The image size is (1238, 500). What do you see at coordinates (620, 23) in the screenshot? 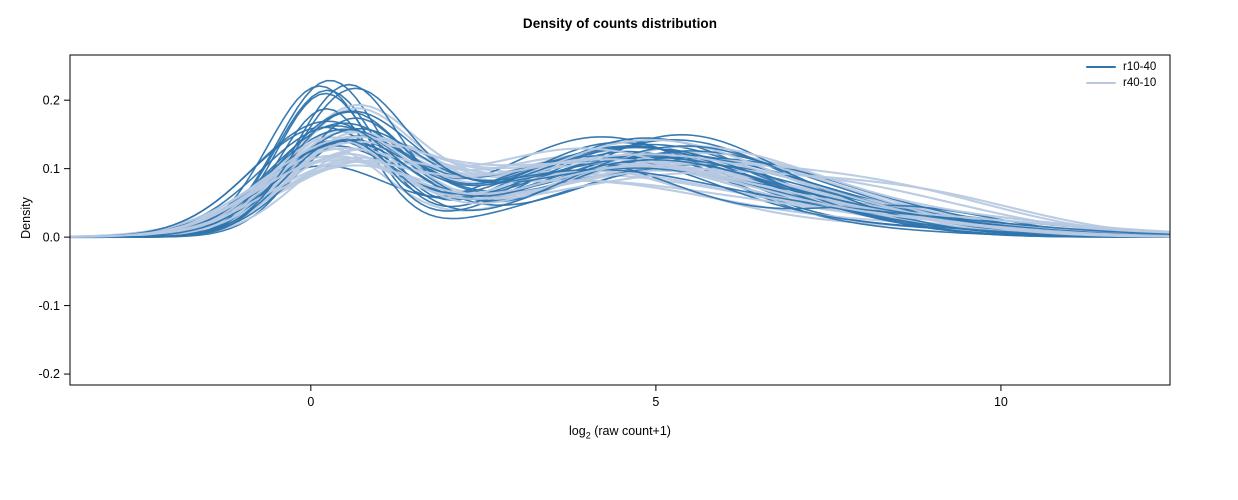
I see `chart-title: Density of counts distribution` at bounding box center [620, 23].